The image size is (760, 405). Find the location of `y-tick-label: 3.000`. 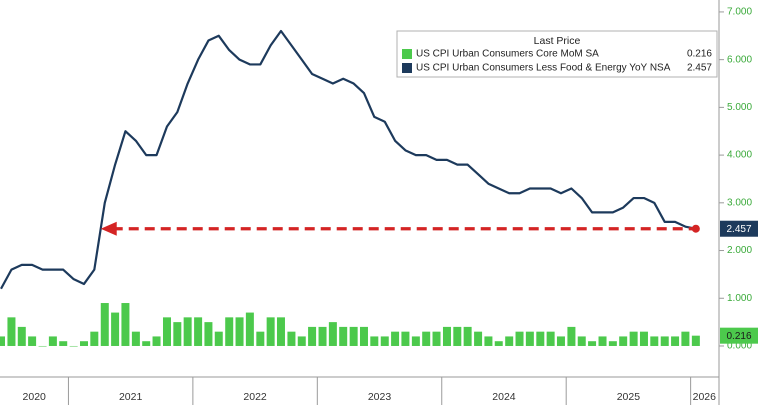

y-tick-label: 3.000 is located at coordinates (739, 202).